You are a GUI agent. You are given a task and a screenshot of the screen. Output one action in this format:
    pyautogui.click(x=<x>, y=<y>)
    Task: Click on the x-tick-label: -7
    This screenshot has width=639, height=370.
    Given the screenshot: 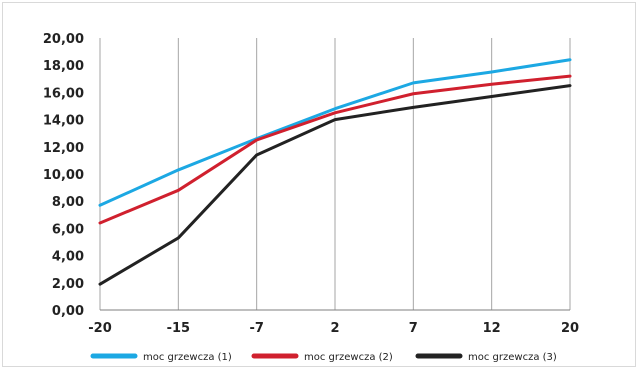 What is the action you would take?
    pyautogui.click(x=256, y=328)
    